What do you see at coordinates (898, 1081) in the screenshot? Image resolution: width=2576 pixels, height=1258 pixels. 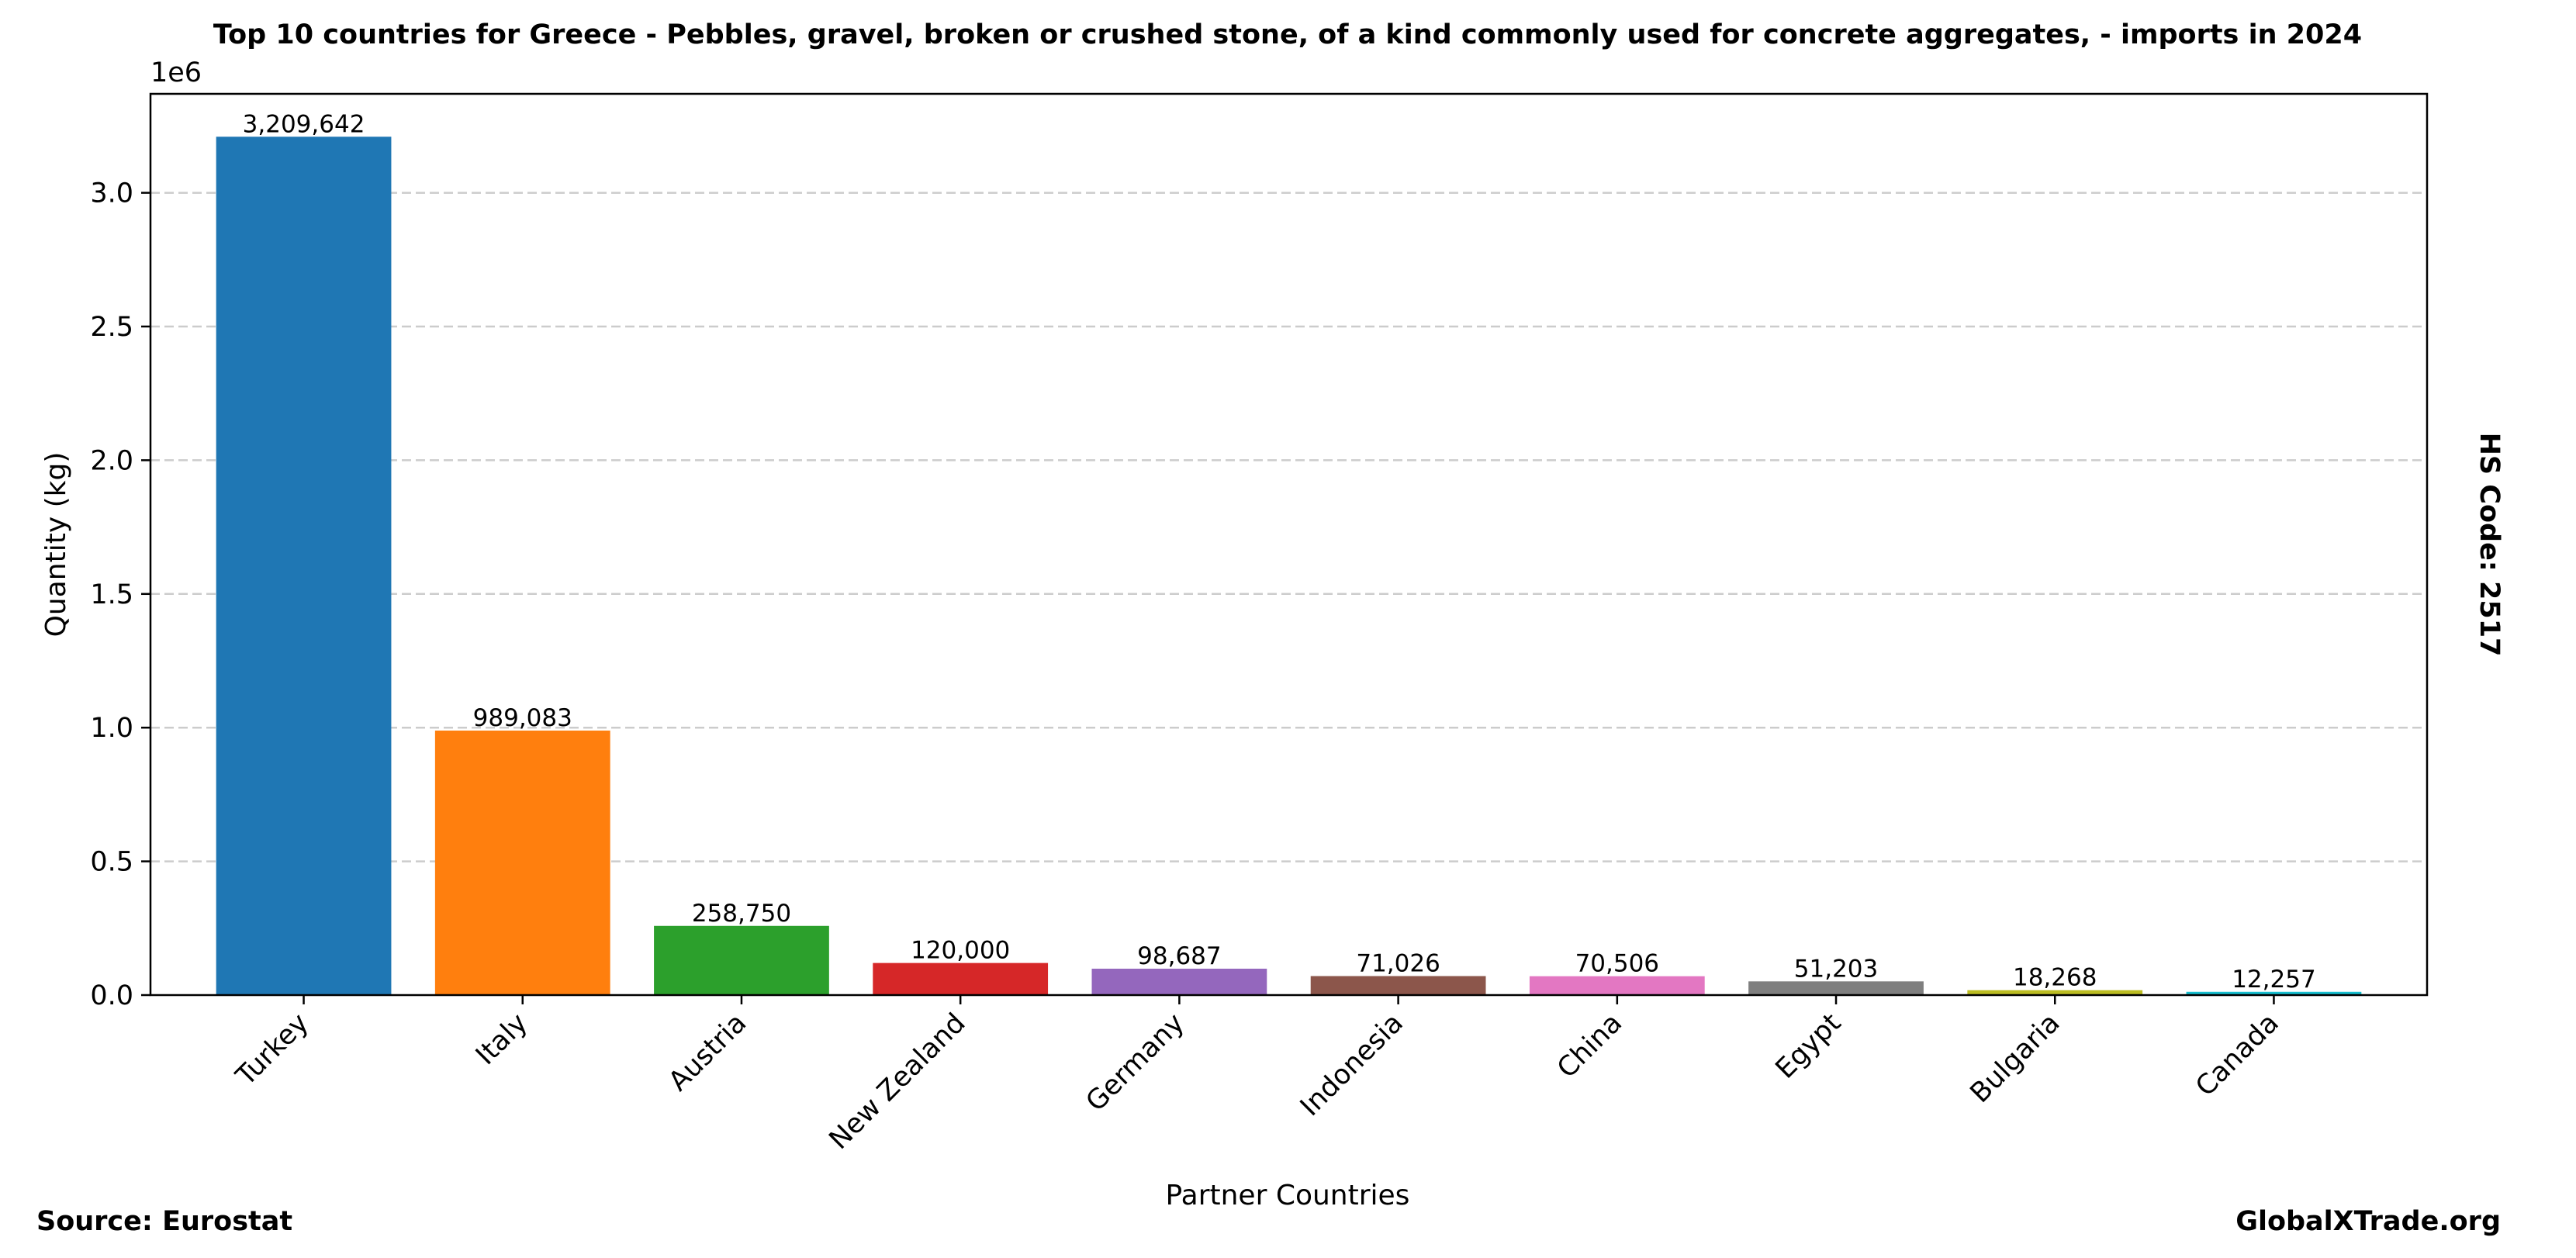 I see `x-tick-label: New Zealand` at bounding box center [898, 1081].